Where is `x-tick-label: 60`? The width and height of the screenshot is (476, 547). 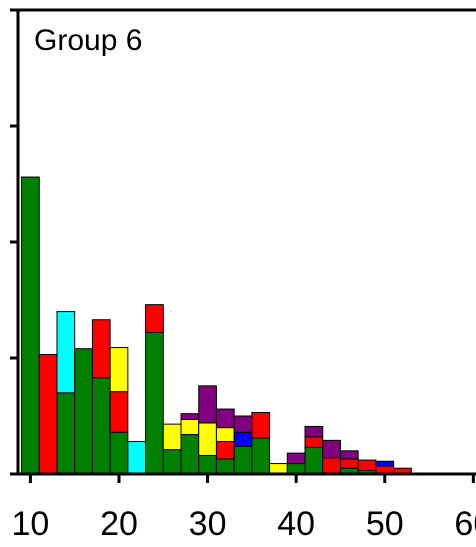
x-tick-label: 60 is located at coordinates (465, 524).